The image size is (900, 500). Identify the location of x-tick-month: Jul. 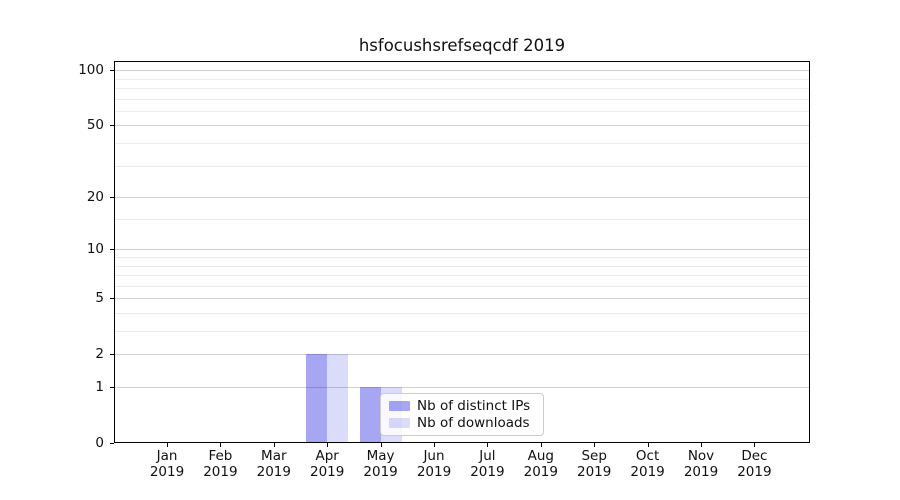
(487, 456).